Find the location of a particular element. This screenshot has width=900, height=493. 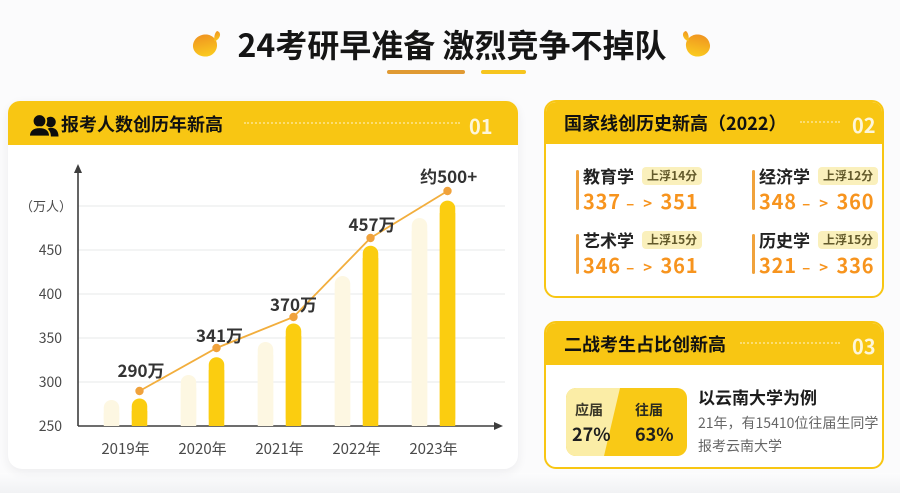

svg-text: 300 is located at coordinates (51, 382).